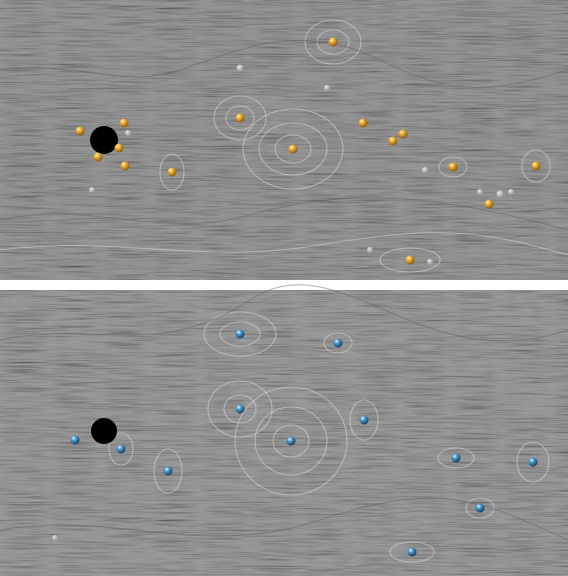 The height and width of the screenshot is (576, 568). I want to click on grey-particle, so click(55, 538).